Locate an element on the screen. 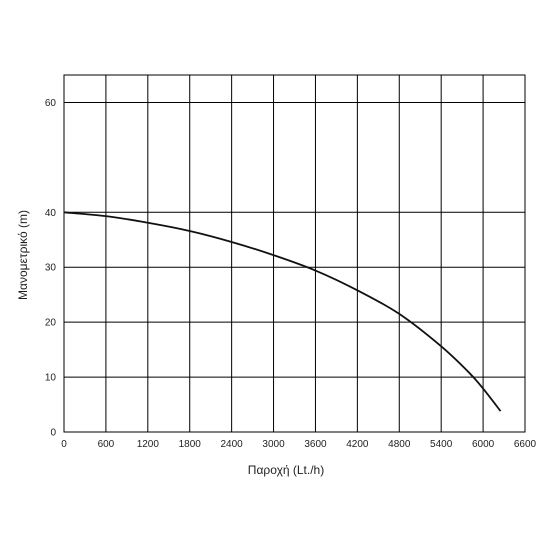  y-tick-label: 30 is located at coordinates (51, 268).